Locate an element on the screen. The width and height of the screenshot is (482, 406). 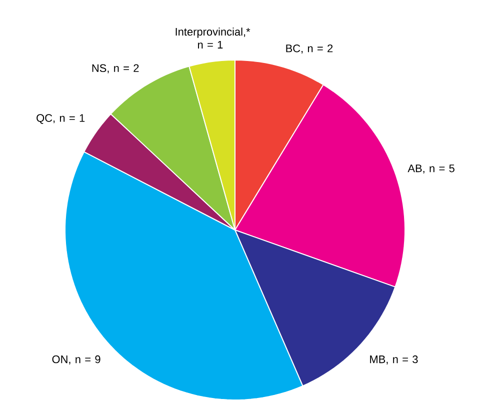
slice-label: NS, n = 2 is located at coordinates (115, 69).